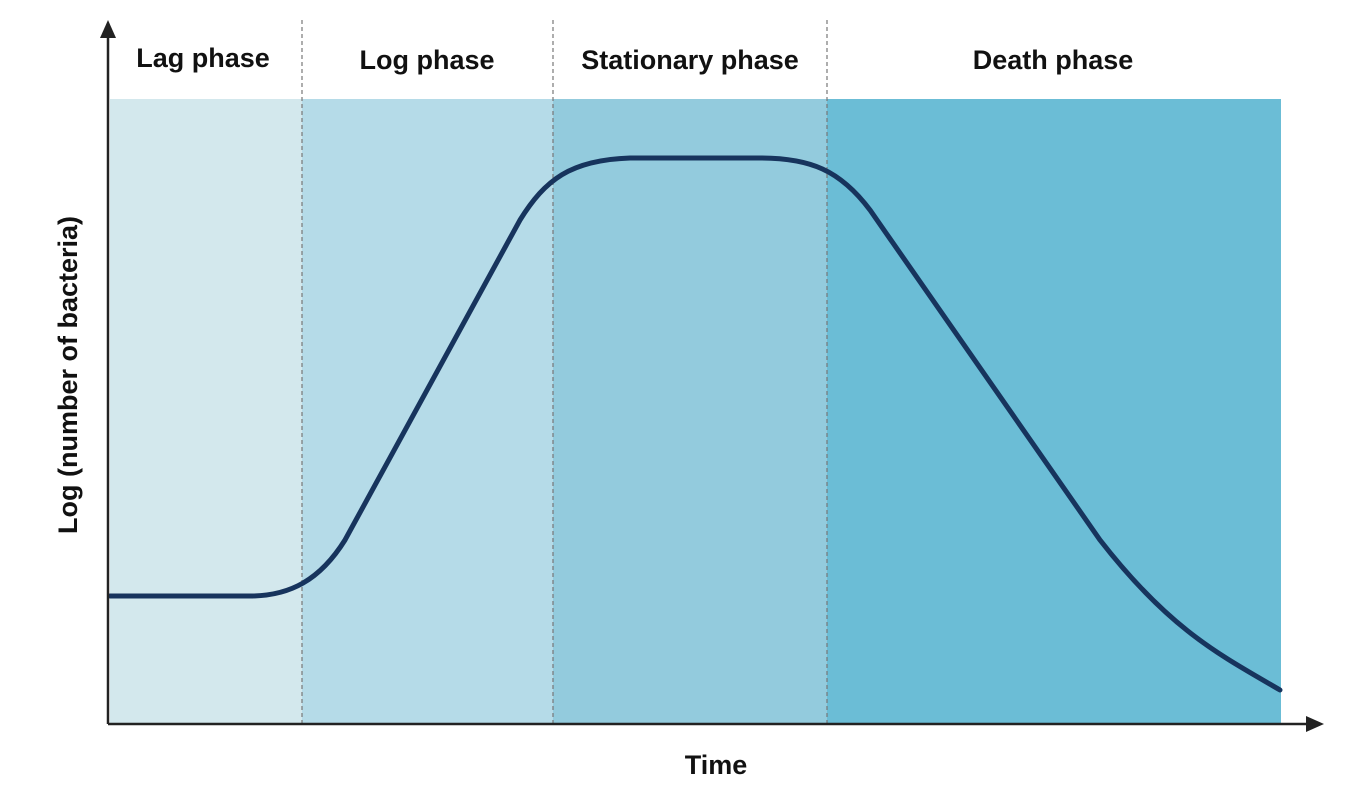  I want to click on log-band, so click(427, 411).